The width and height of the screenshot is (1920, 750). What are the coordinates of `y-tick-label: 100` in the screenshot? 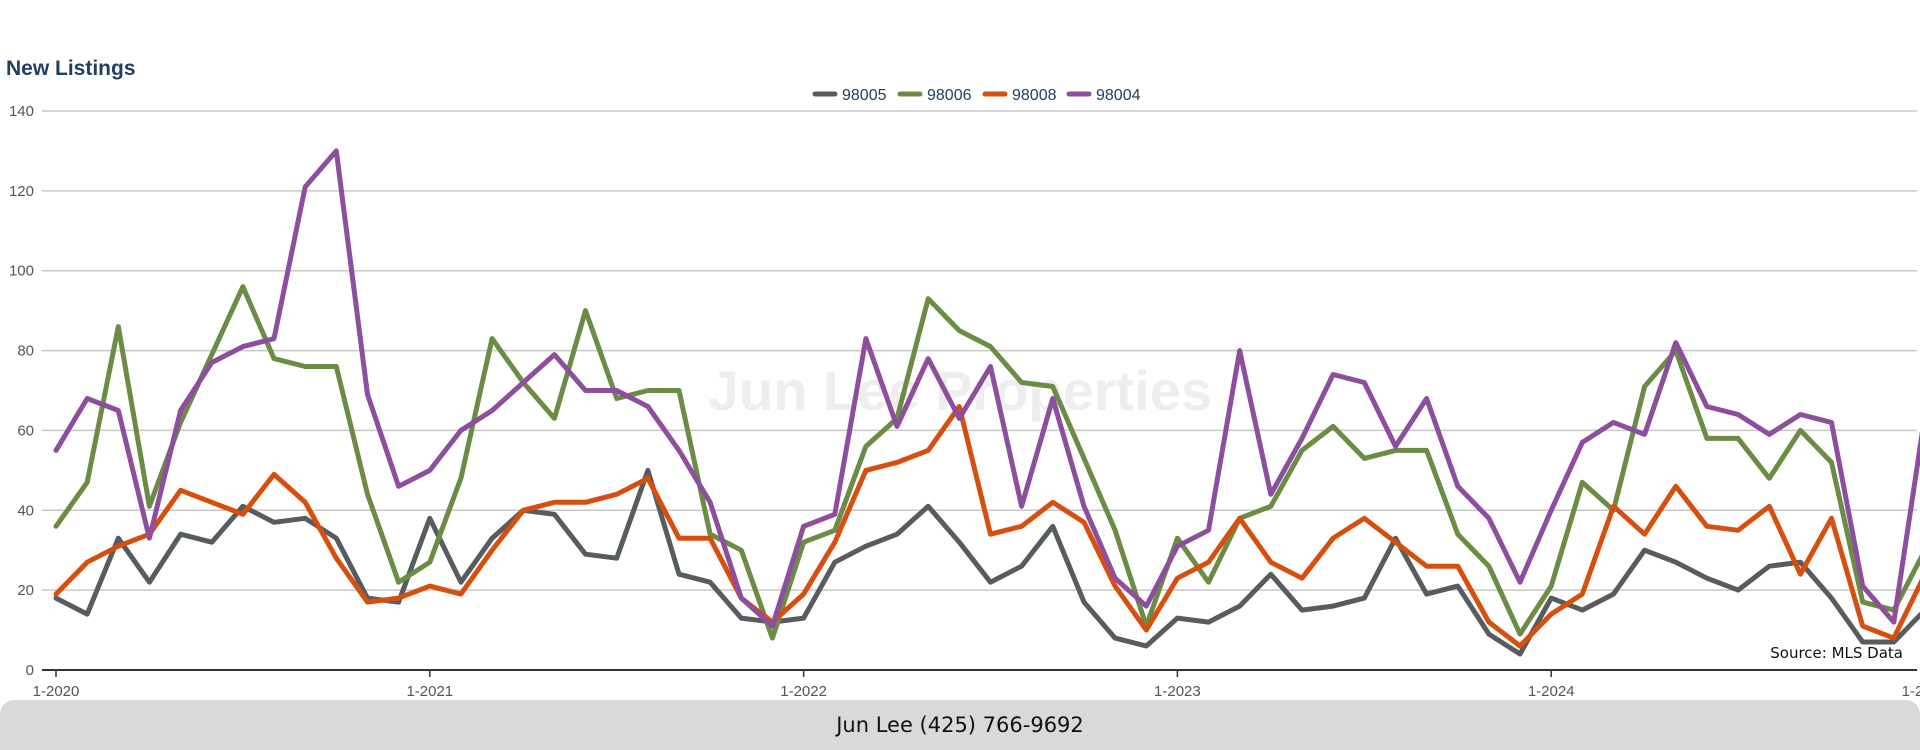 It's located at (21, 271).